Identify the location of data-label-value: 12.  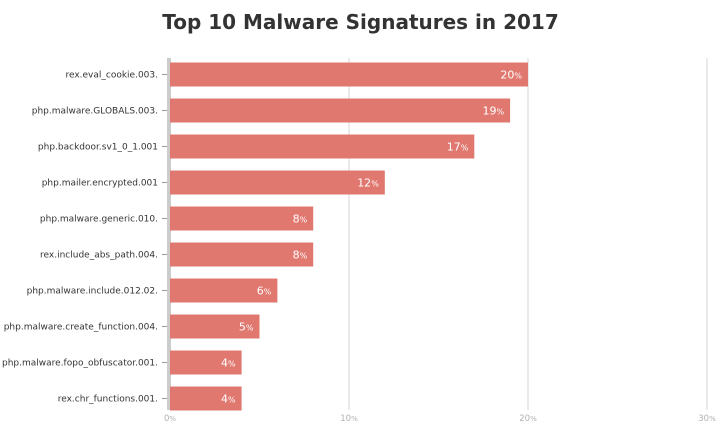
(364, 183).